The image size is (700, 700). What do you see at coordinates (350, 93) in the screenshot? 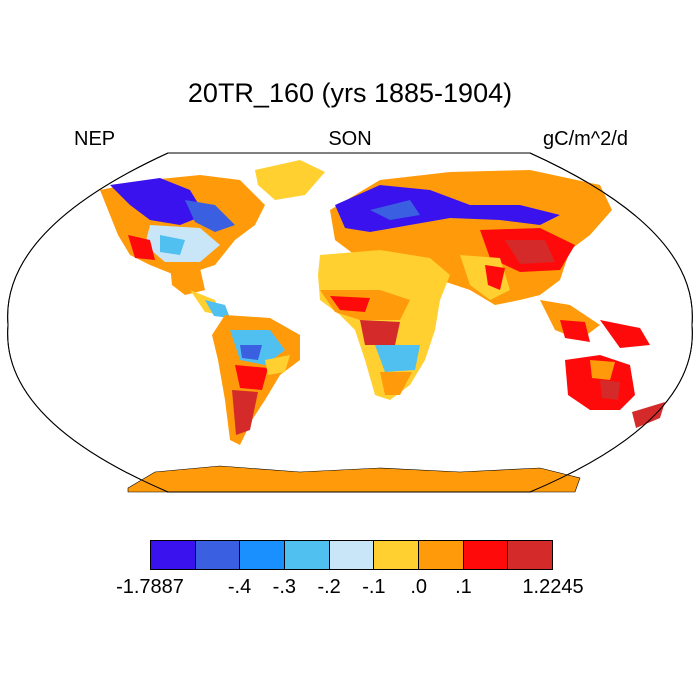
I see `map-title: 20TR_160 (yrs 1885-1904)` at bounding box center [350, 93].